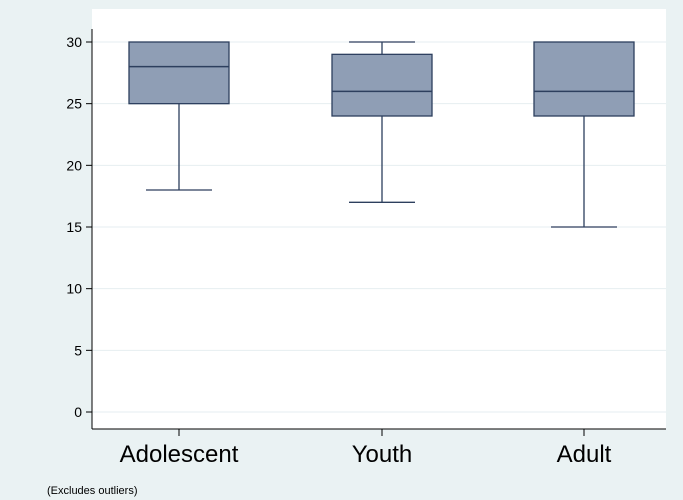  What do you see at coordinates (584, 134) in the screenshot?
I see `box-adult` at bounding box center [584, 134].